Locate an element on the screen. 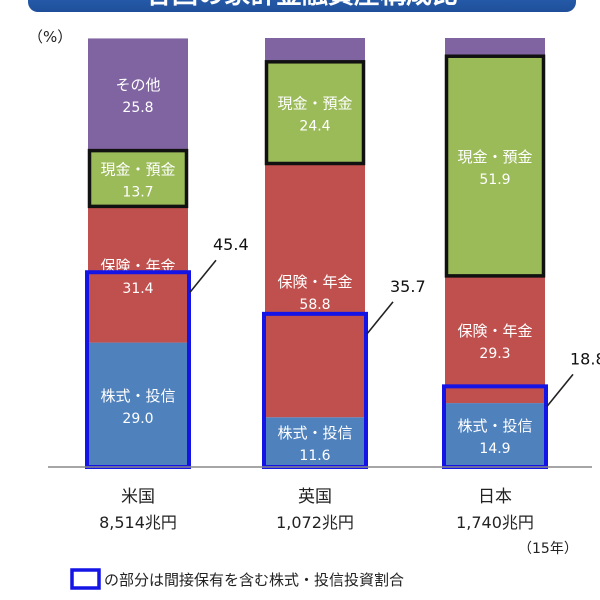  chart-title: 各国の家計金融資産構成比 is located at coordinates (302, 6).